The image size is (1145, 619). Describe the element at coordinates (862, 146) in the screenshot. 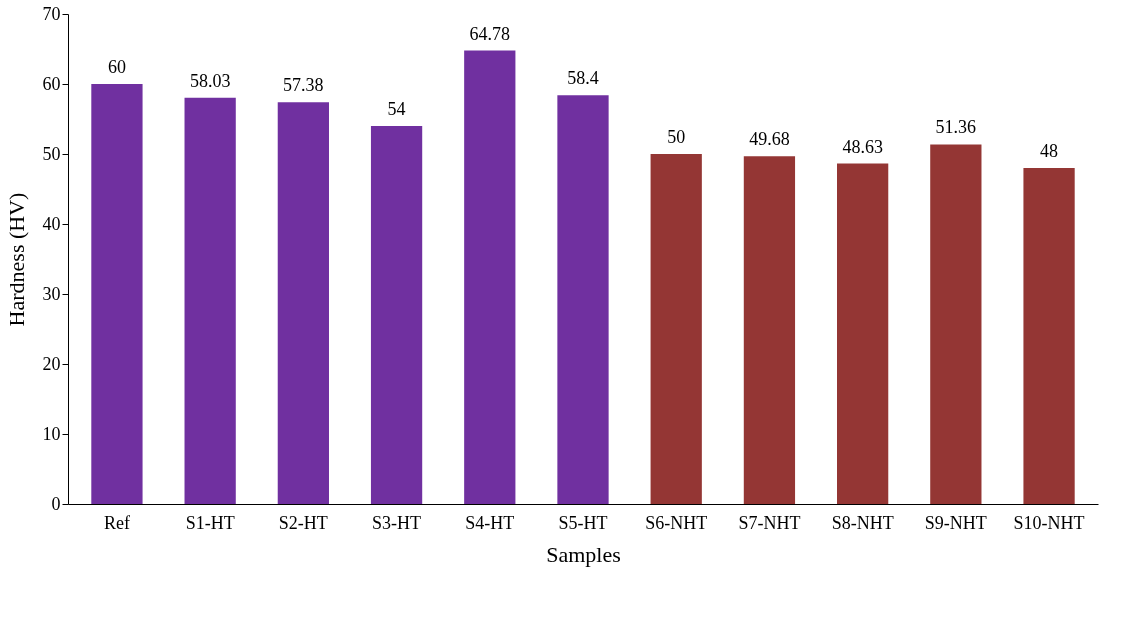

I see `data-label: 48.63` at that location.